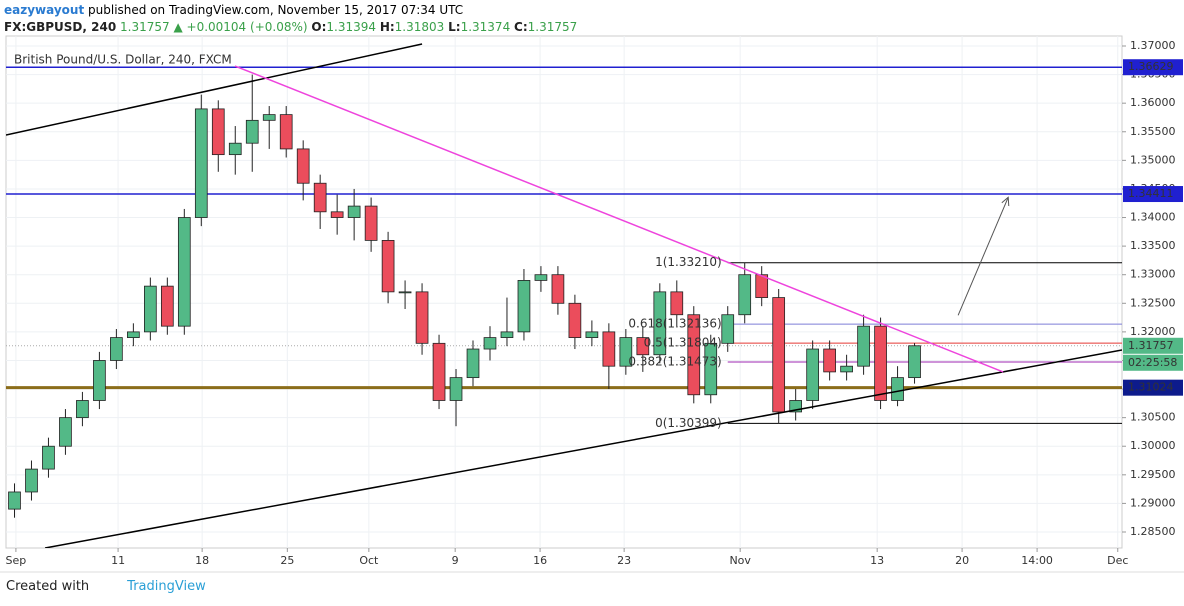 This screenshot has height=606, width=1184. Describe the element at coordinates (118, 560) in the screenshot. I see `x-tick-label: 11` at that location.